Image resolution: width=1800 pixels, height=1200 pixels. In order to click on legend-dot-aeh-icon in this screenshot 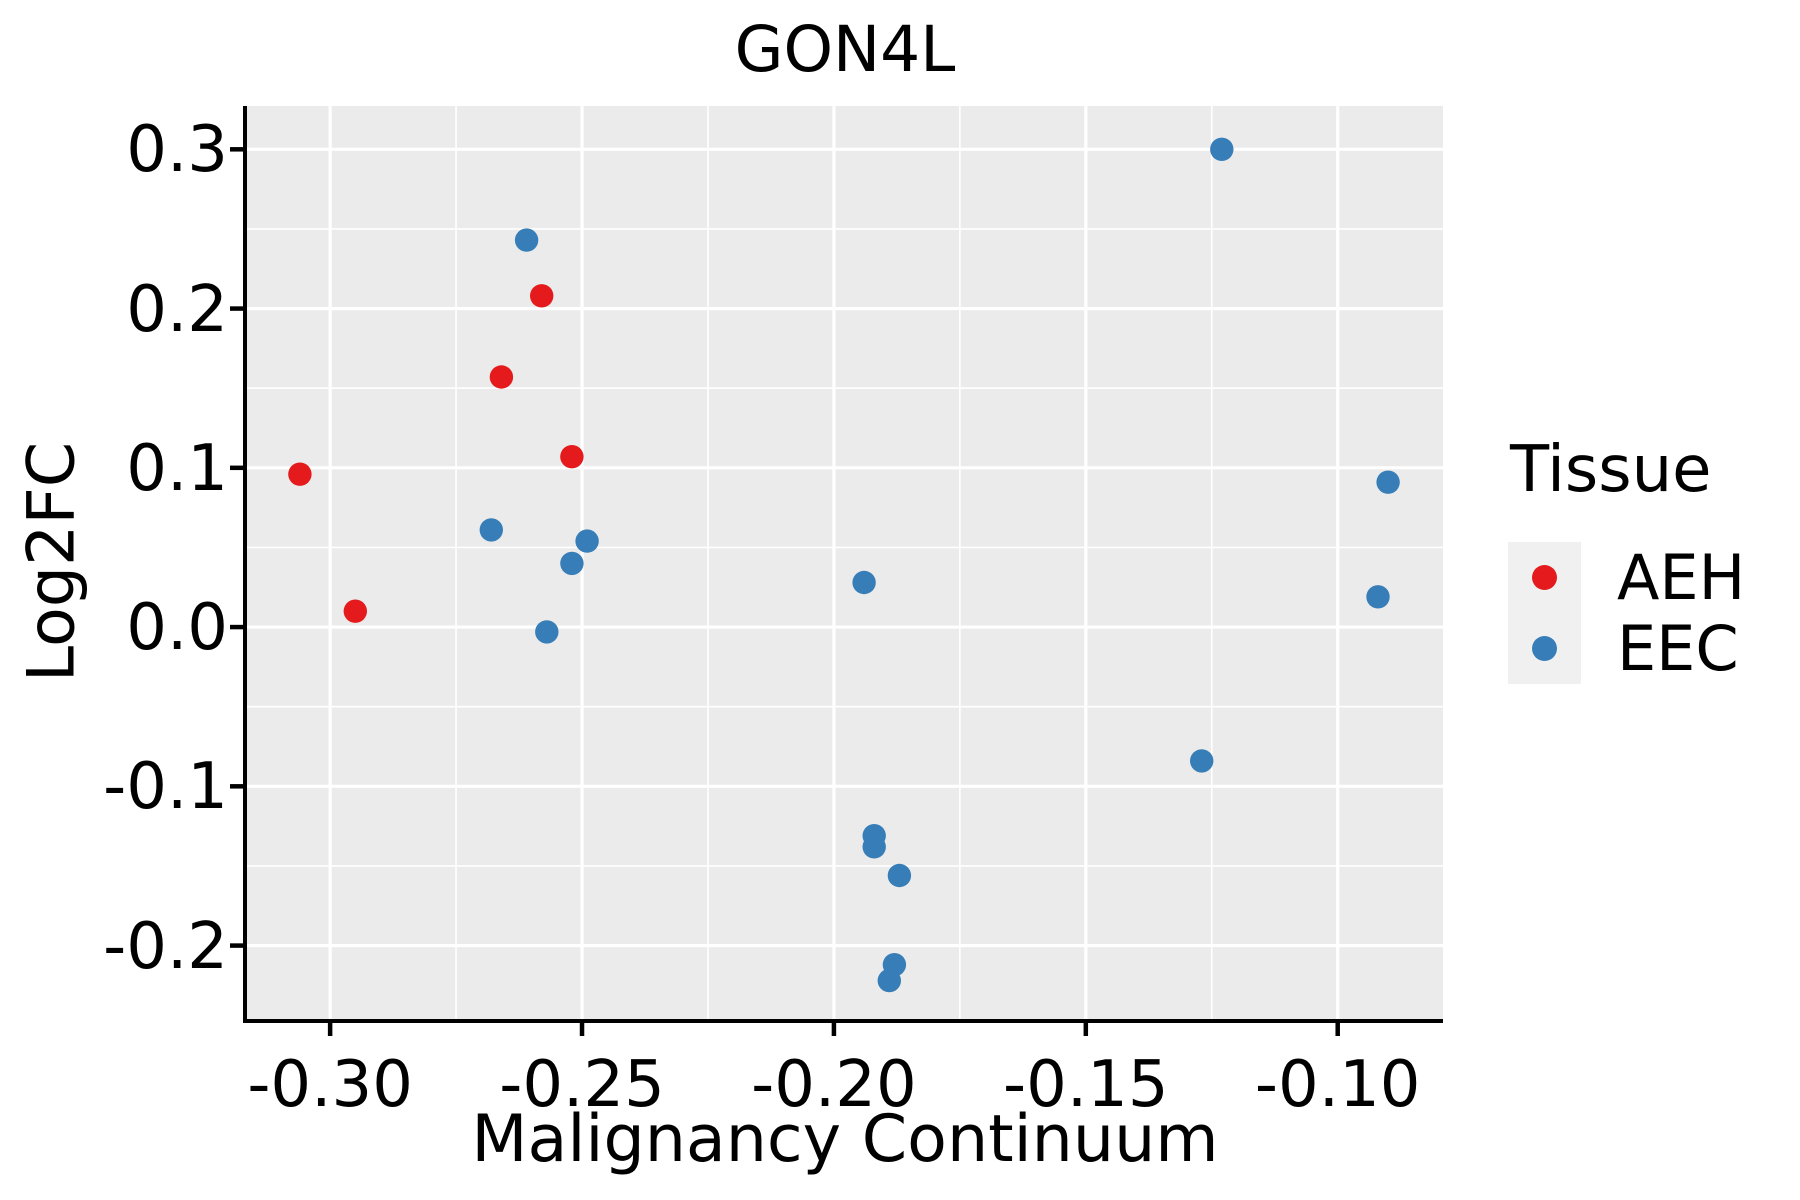, I will do `click(1544, 577)`.